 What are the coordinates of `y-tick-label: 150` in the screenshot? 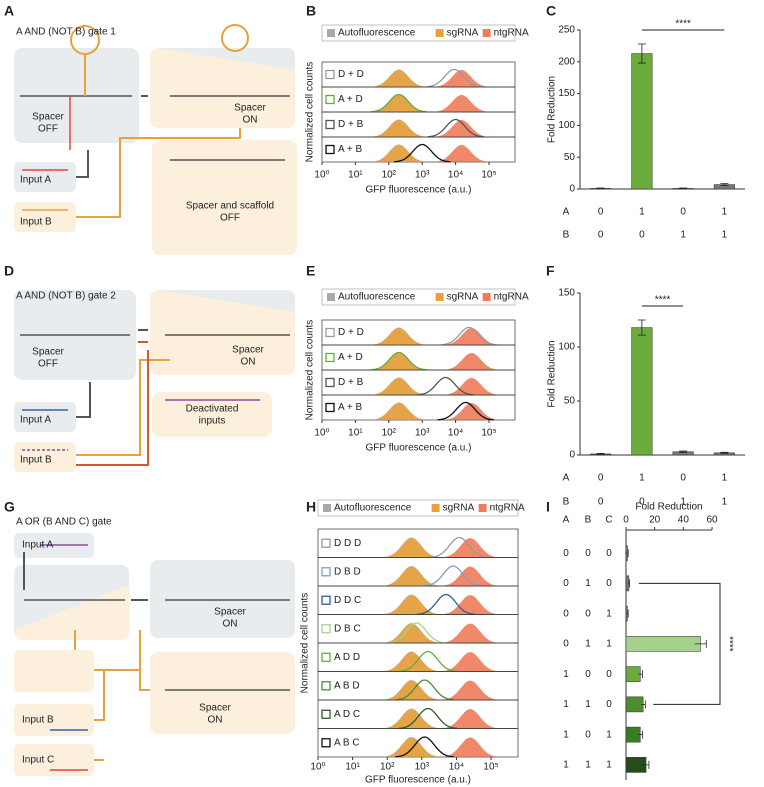 It's located at (566, 93).